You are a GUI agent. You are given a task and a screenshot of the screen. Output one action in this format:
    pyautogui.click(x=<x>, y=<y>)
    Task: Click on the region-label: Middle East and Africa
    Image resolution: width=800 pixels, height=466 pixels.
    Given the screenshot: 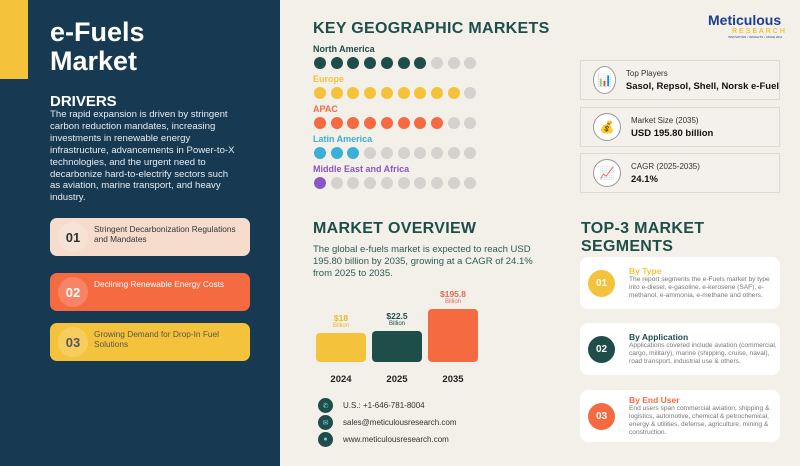 What is the action you would take?
    pyautogui.click(x=361, y=169)
    